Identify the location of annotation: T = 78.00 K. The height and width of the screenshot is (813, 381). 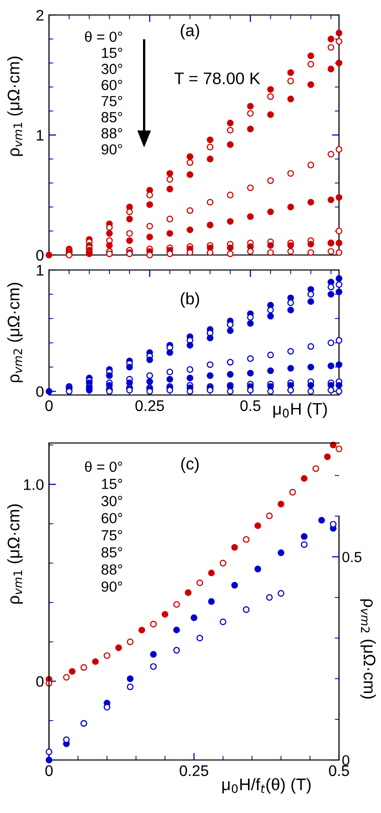
(217, 78).